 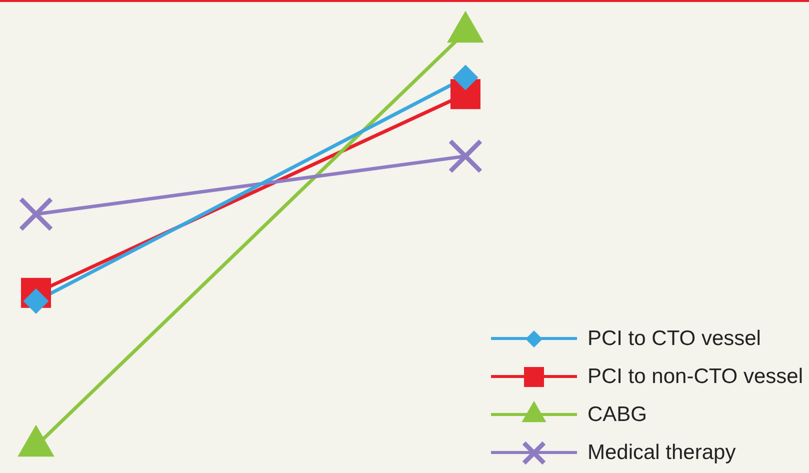 What do you see at coordinates (617, 415) in the screenshot?
I see `legend-label: CABG` at bounding box center [617, 415].